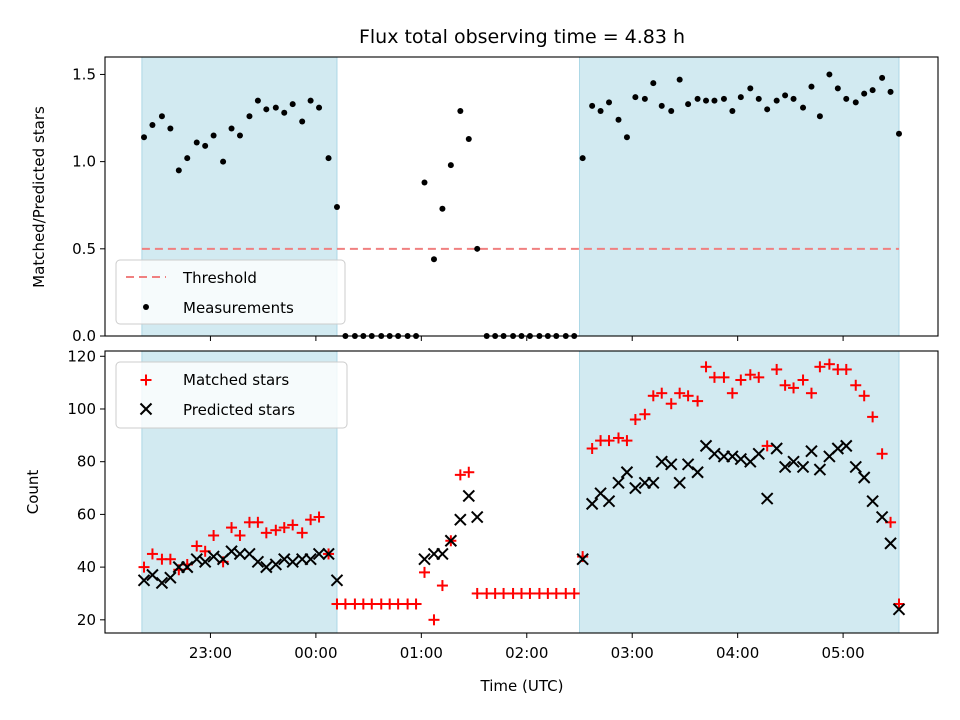 The image size is (960, 720). I want to click on x-tick-label: 01:00, so click(421, 653).